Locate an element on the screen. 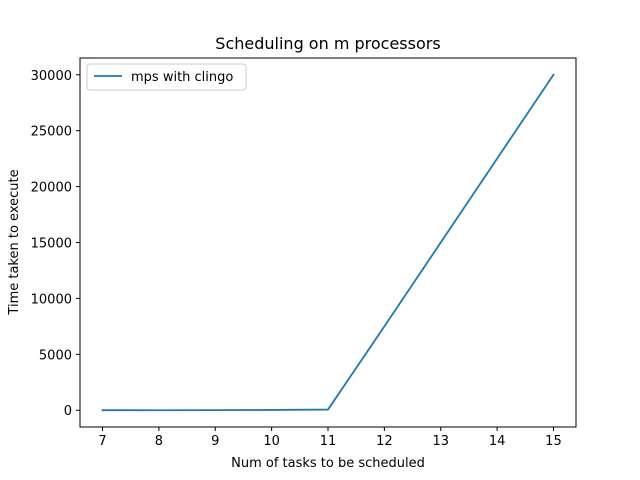 This screenshot has height=480, width=640. y-axis: 0 5000 10000 15000 20000 25000 30000 is located at coordinates (55, 244).